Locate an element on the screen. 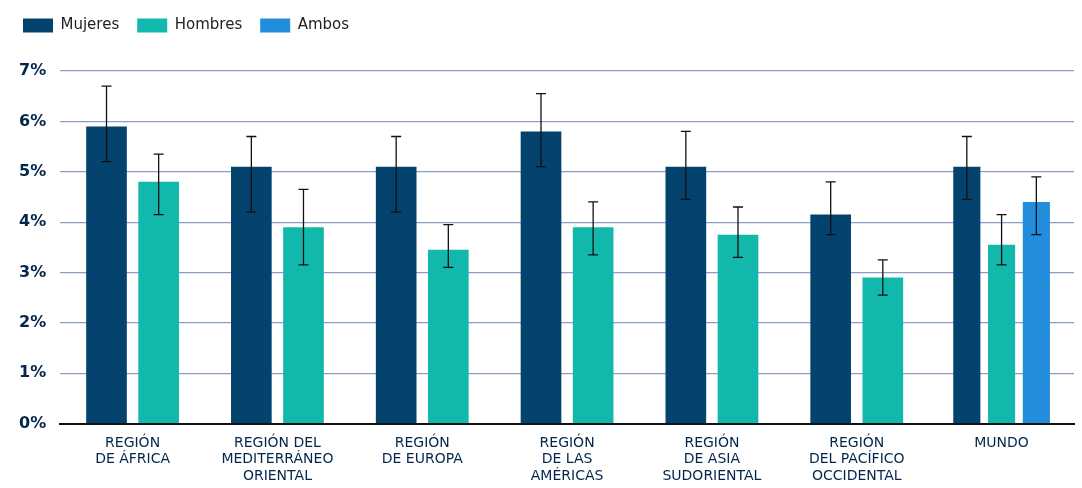 This screenshot has height=488, width=1082. y-tick-label: 1% is located at coordinates (32, 372).